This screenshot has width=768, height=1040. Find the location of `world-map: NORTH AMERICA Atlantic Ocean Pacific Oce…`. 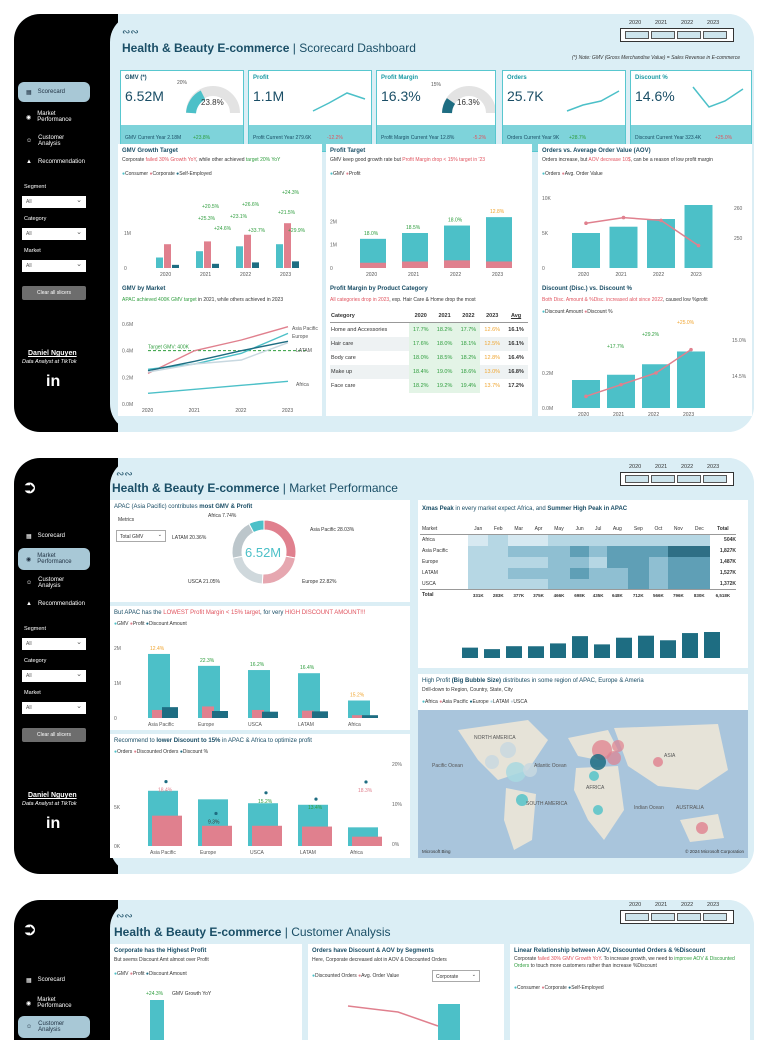

world-map: NORTH AMERICA Atlantic Ocean Pacific Oce… is located at coordinates (583, 784).